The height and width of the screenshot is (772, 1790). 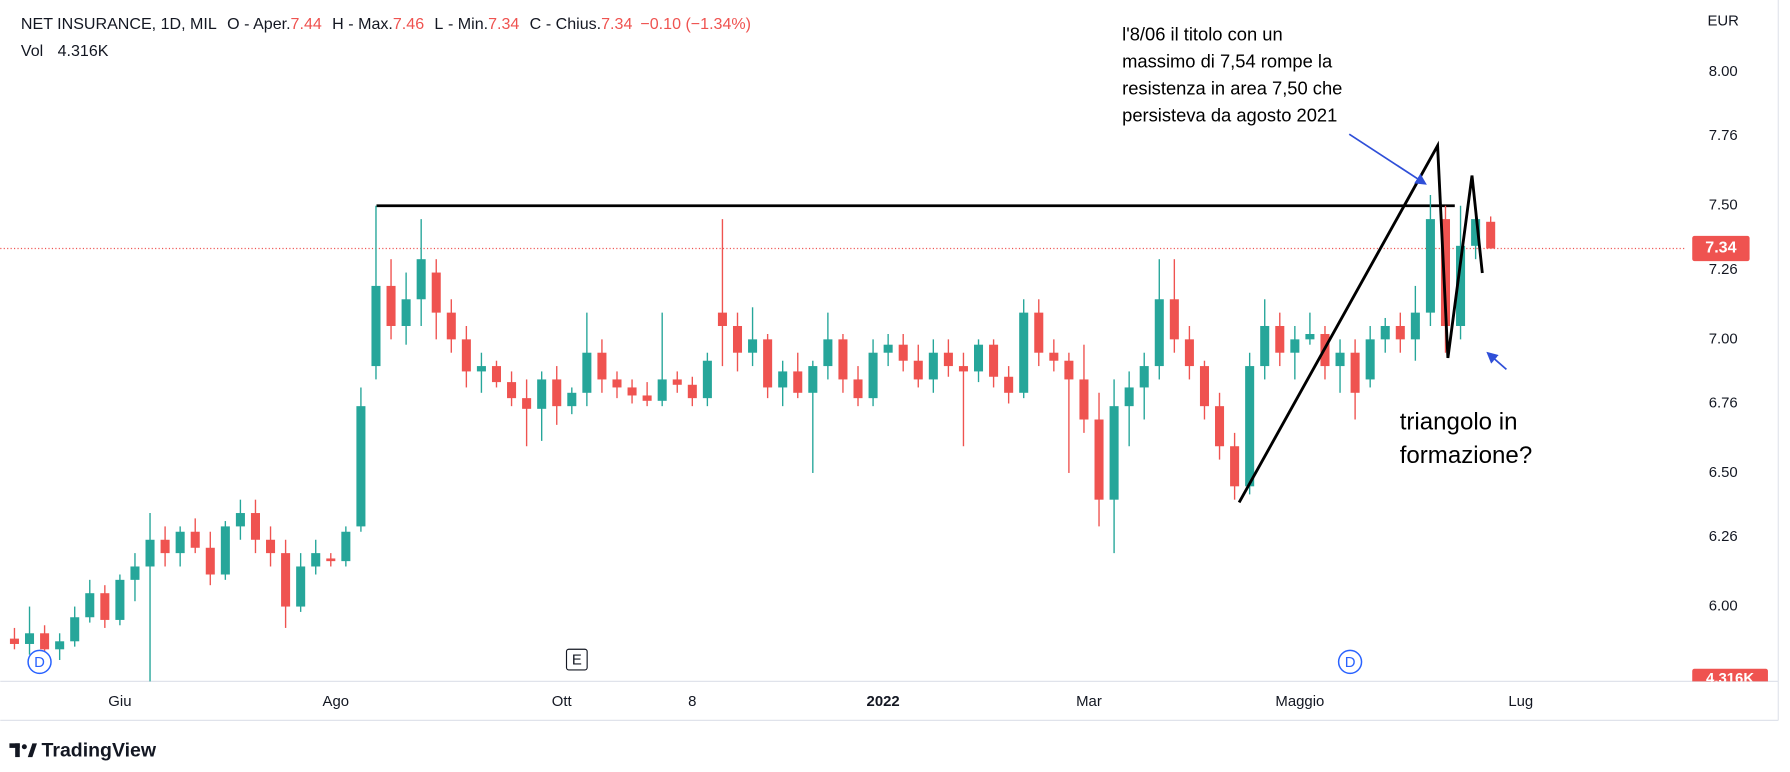 What do you see at coordinates (83, 51) in the screenshot?
I see `volume-value: 4.316K` at bounding box center [83, 51].